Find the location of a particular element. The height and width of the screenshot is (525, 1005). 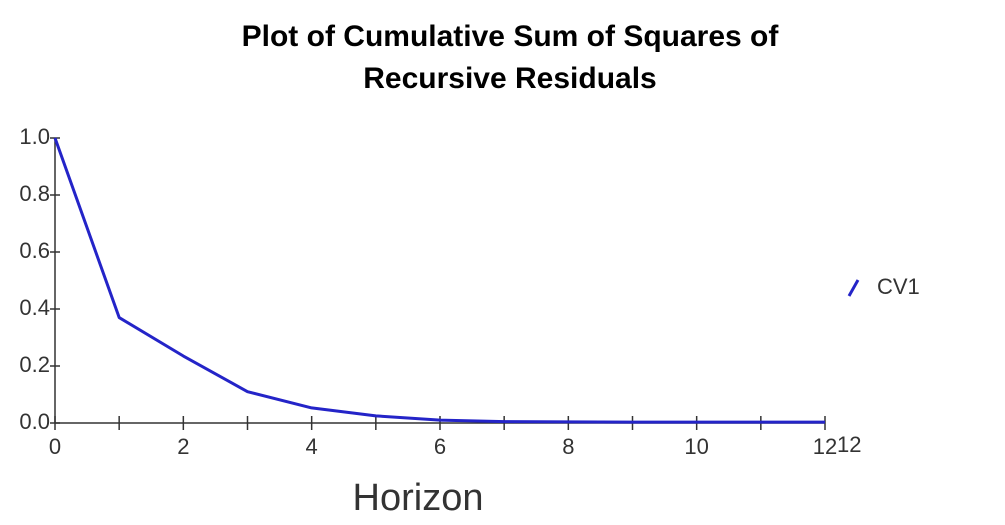

x-tick-label: 6 is located at coordinates (440, 446).